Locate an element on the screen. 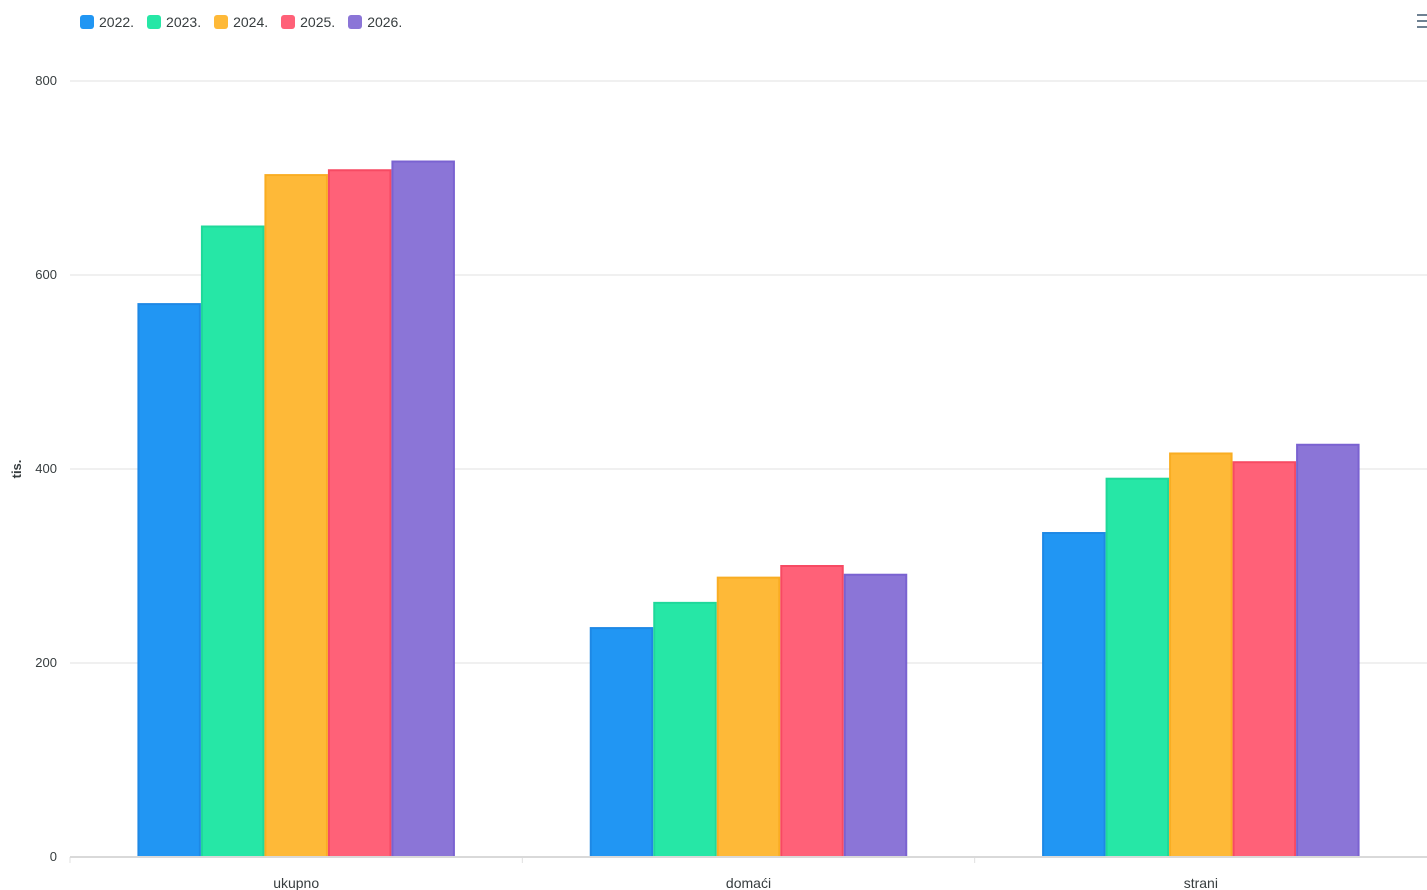 This screenshot has height=890, width=1427. legend-item: 2022. is located at coordinates (107, 22).